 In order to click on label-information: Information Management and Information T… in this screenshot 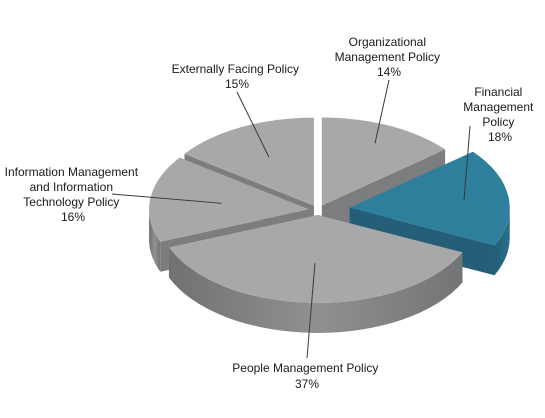, I will do `click(73, 194)`.